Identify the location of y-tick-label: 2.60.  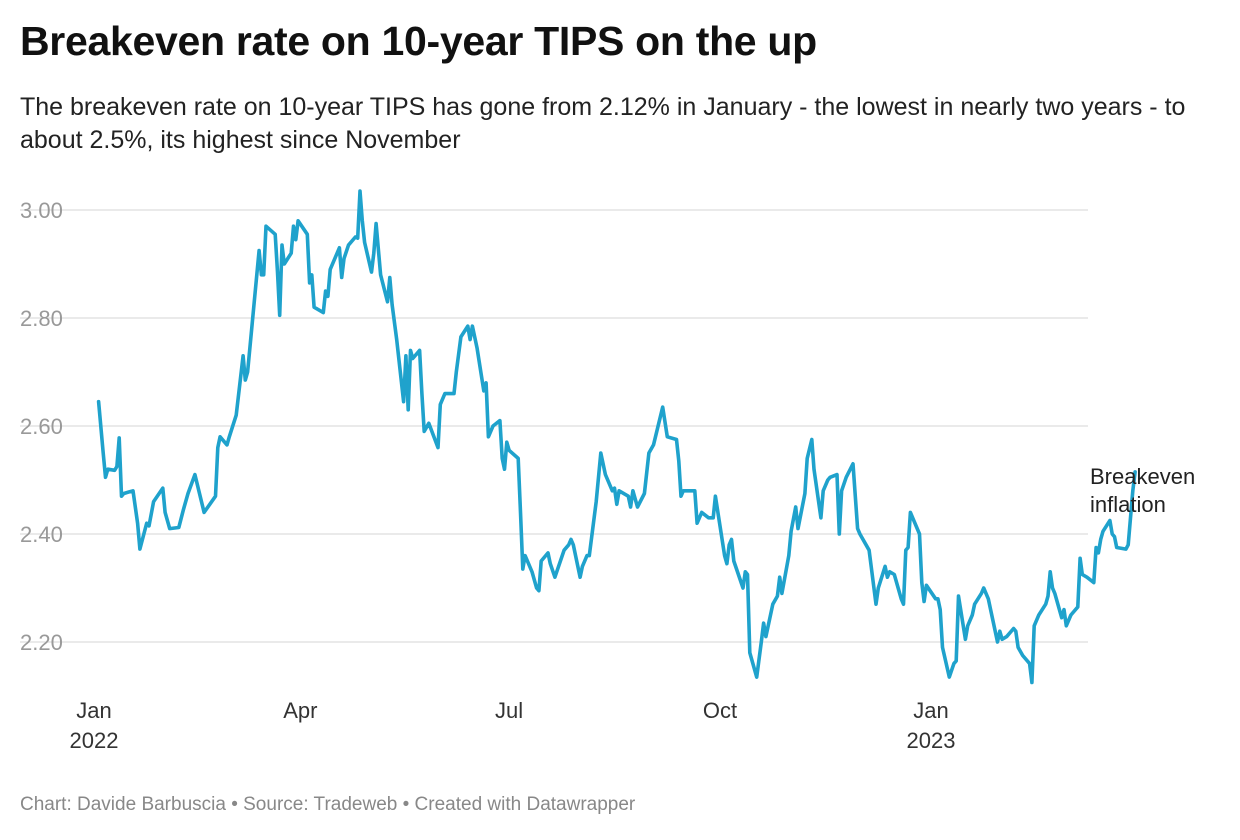
(41, 426).